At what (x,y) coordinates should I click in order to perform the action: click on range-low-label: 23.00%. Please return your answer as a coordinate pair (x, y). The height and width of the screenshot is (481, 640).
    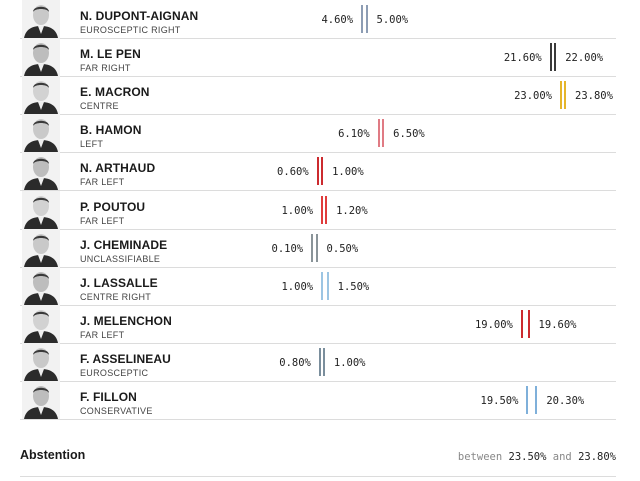
    Looking at the image, I should click on (533, 96).